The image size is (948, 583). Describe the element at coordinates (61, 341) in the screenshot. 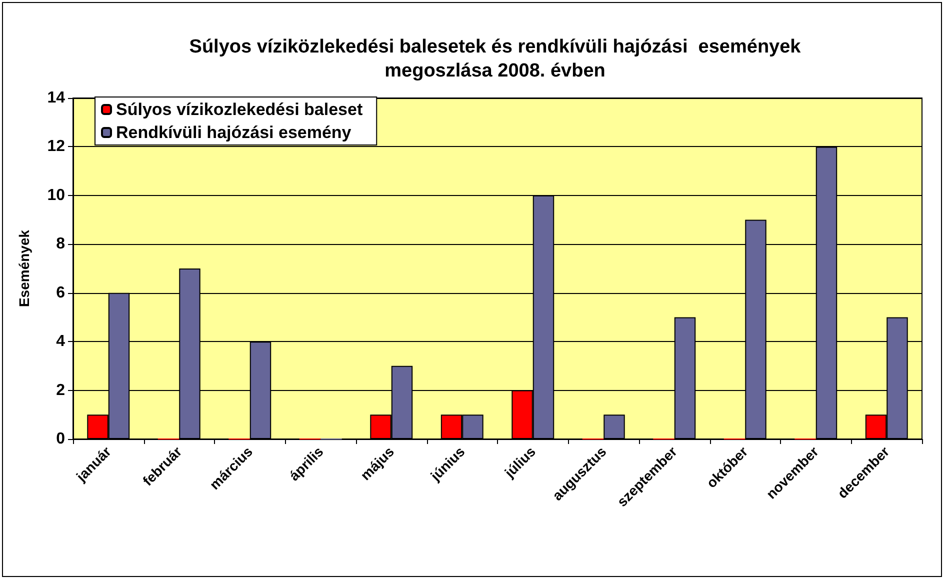

I see `y-tick-label: 4` at that location.